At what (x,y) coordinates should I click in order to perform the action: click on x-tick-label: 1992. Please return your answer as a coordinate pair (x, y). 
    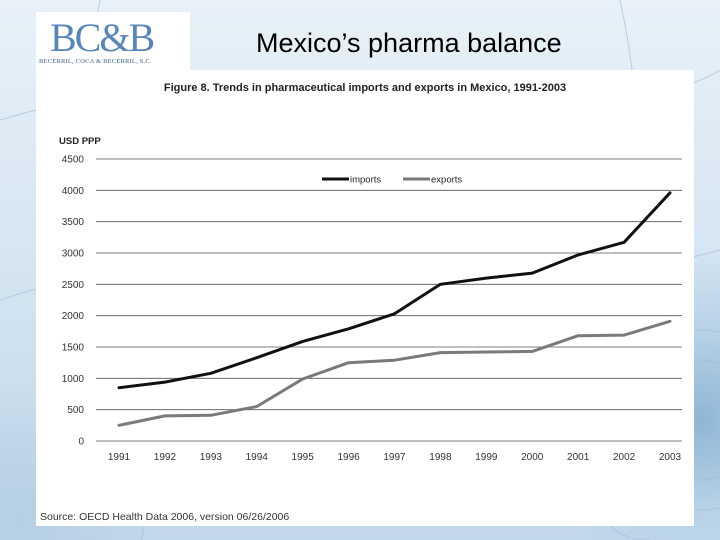
    Looking at the image, I should click on (165, 457).